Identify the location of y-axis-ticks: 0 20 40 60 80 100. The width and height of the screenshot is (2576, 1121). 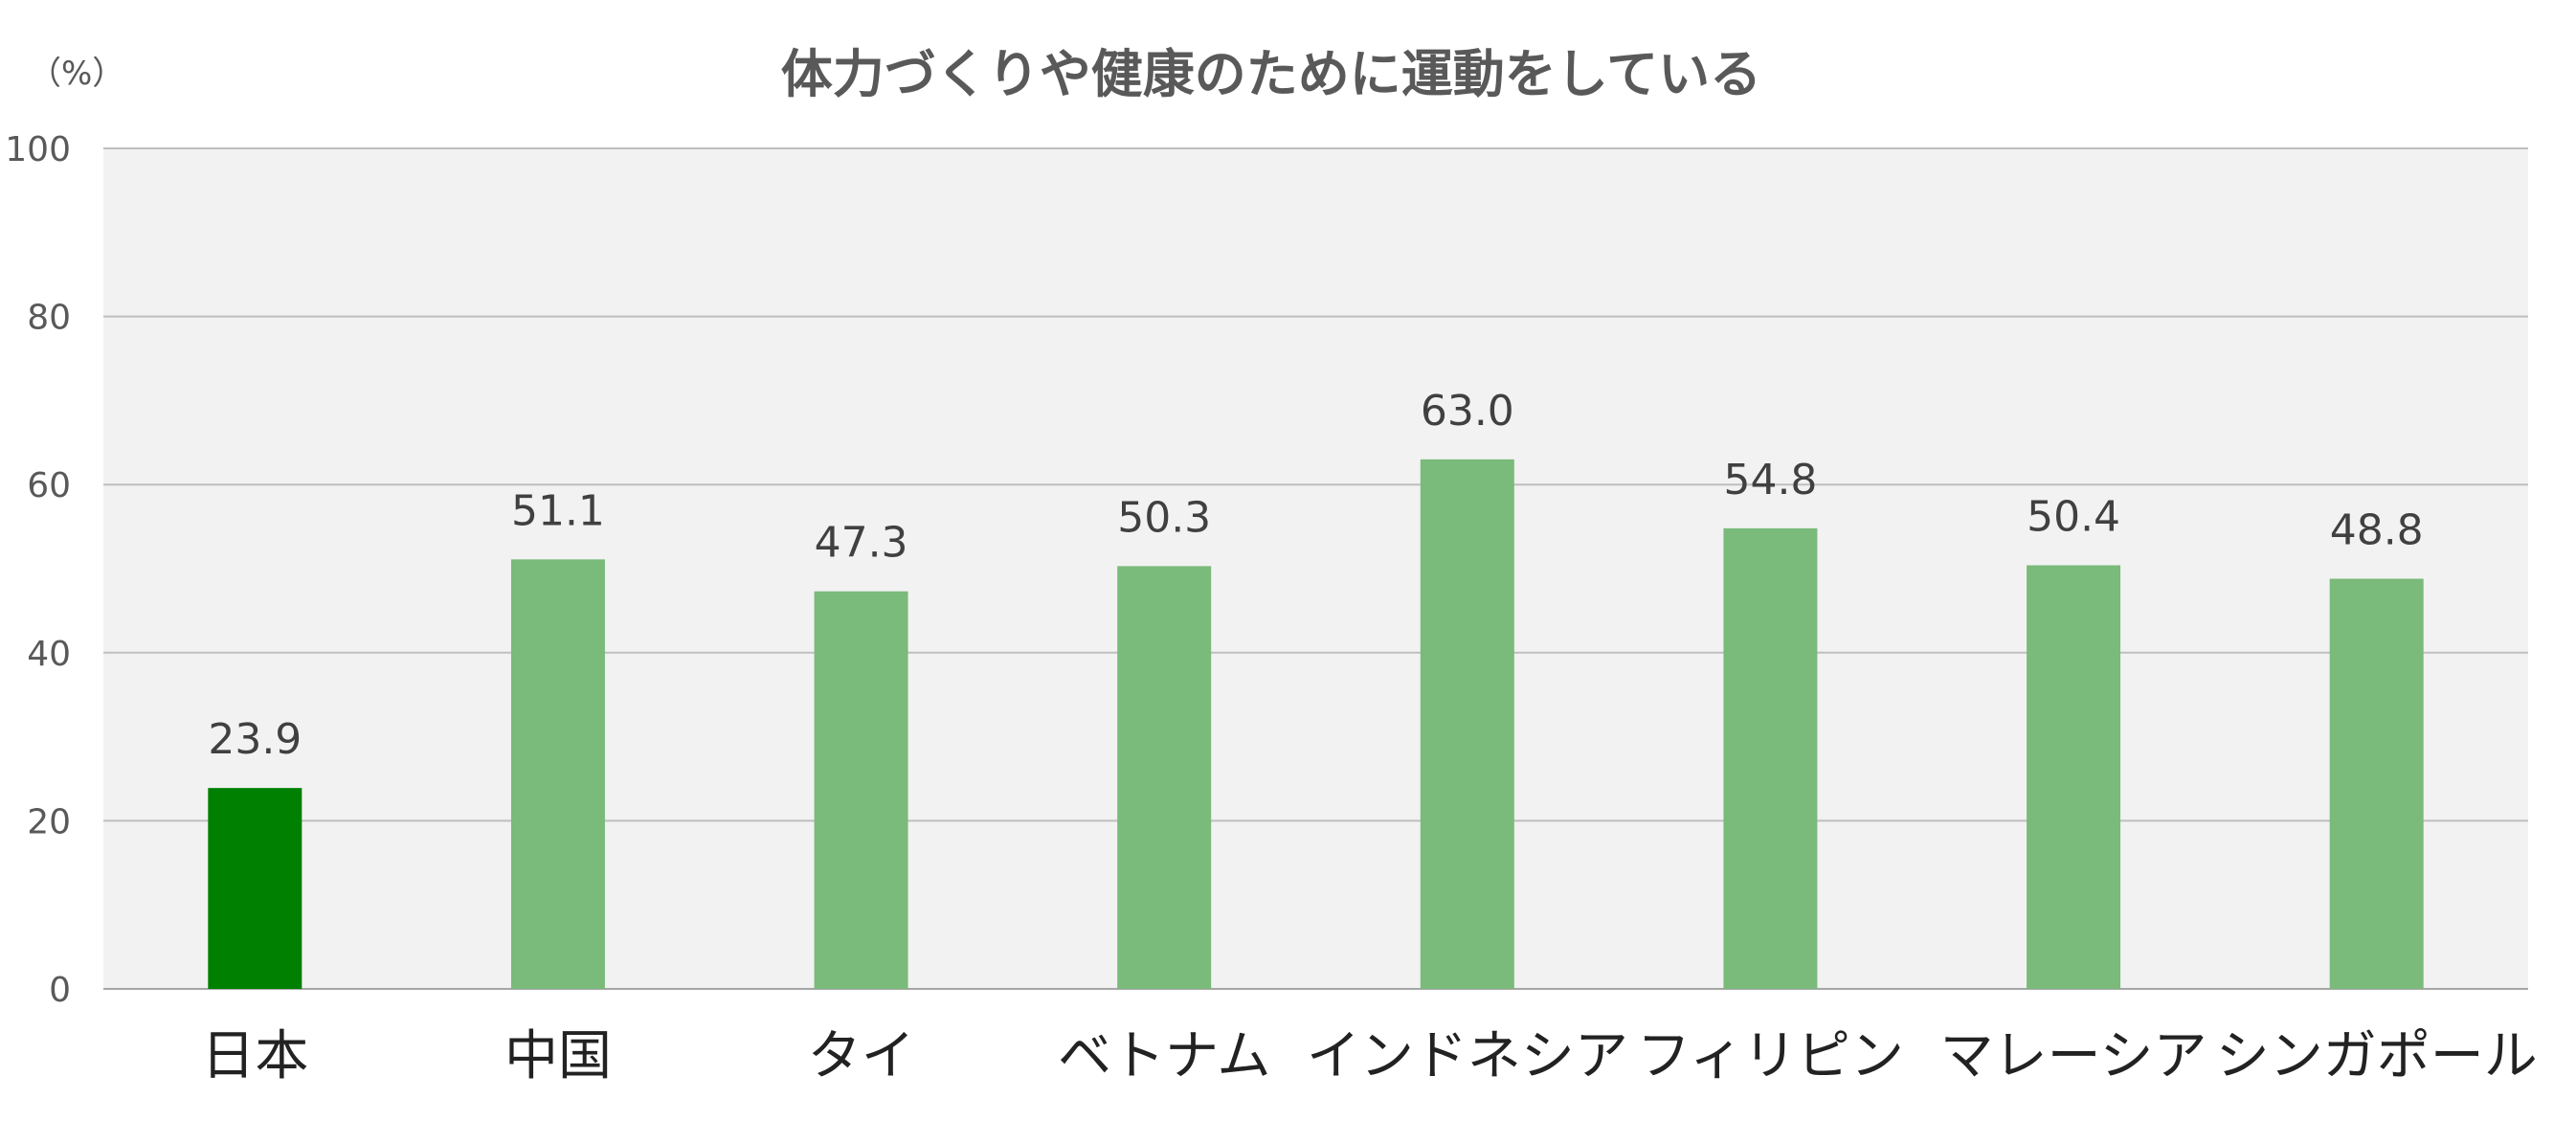
(38, 570).